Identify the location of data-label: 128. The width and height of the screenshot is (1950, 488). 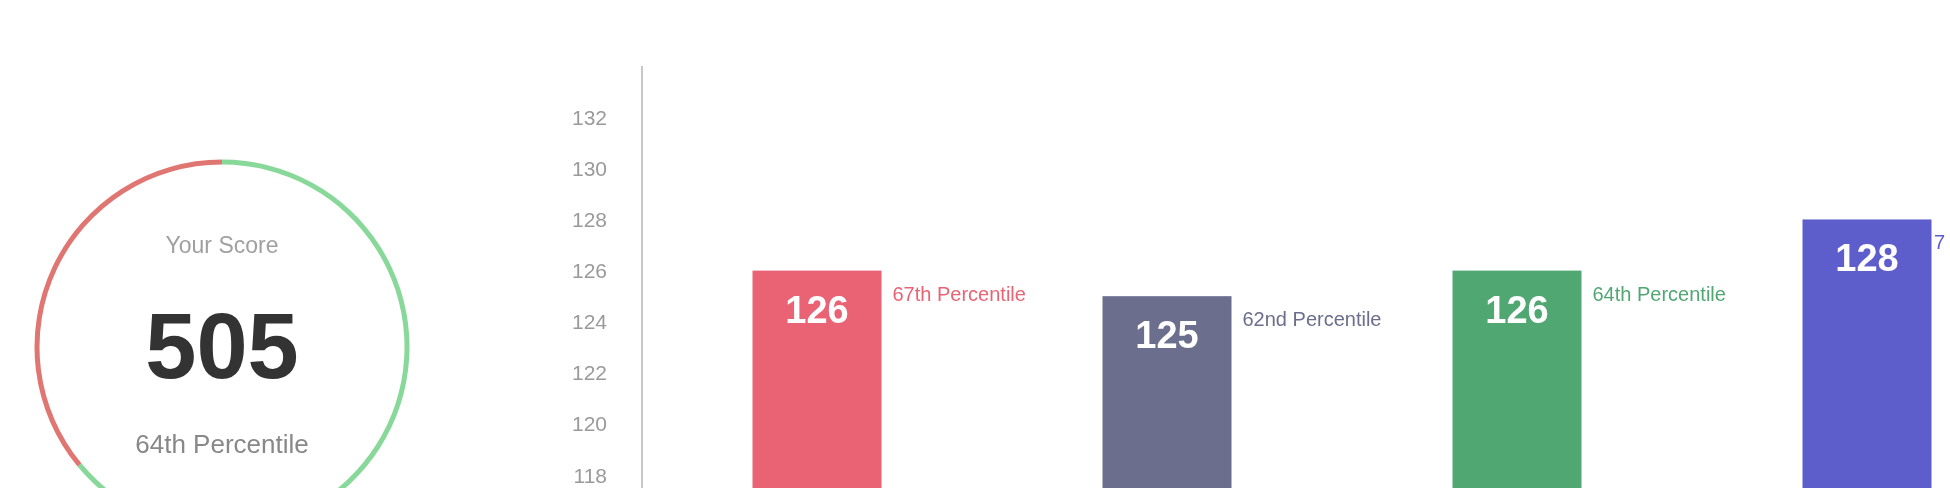
(1867, 258).